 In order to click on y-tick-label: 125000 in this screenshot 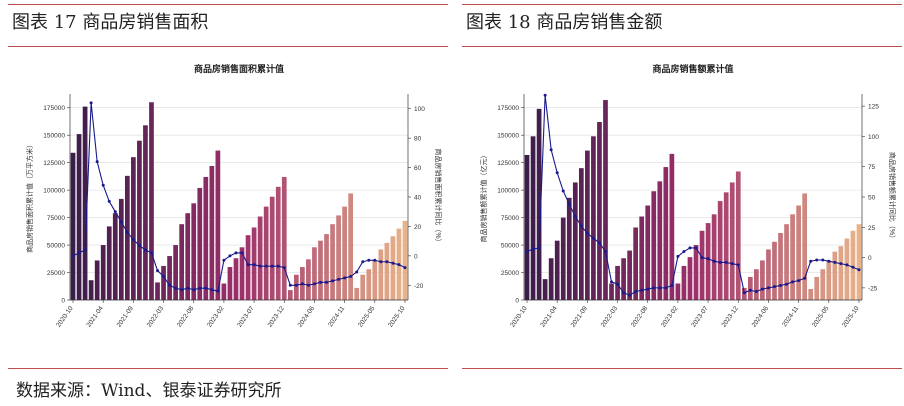, I will do `click(508, 163)`.